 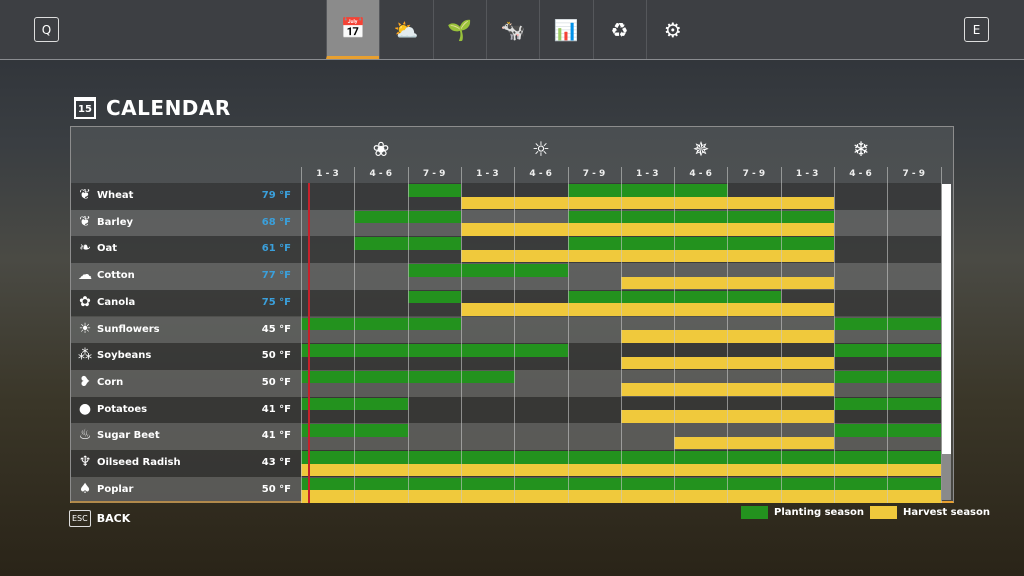 What do you see at coordinates (619, 29) in the screenshot?
I see `tab-cycle: ♻` at bounding box center [619, 29].